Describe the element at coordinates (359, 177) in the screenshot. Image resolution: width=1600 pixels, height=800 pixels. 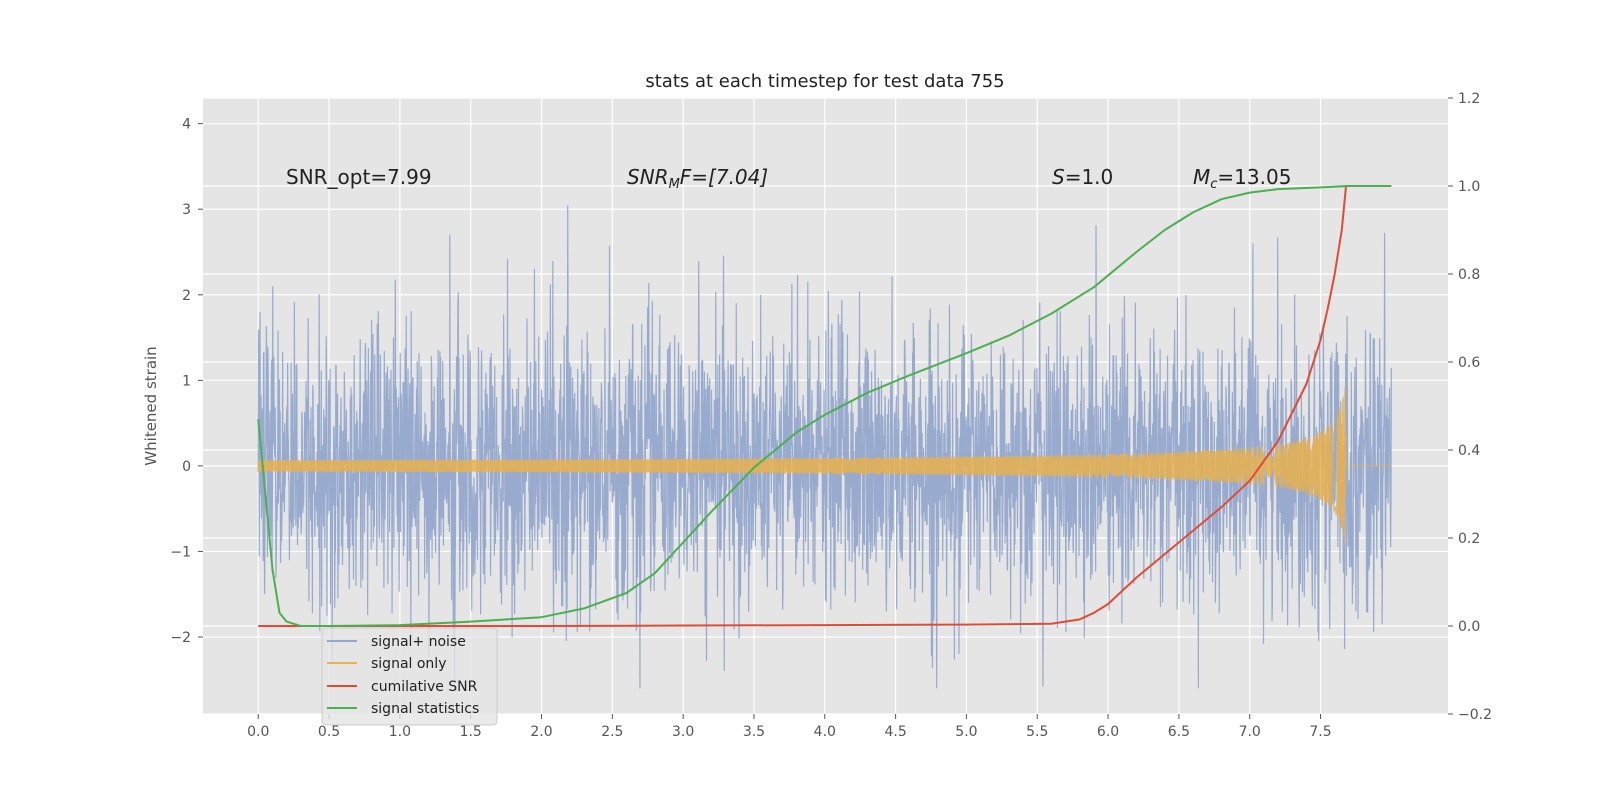
I see `annotation-snr-opt: SNR_opt=7.99` at that location.